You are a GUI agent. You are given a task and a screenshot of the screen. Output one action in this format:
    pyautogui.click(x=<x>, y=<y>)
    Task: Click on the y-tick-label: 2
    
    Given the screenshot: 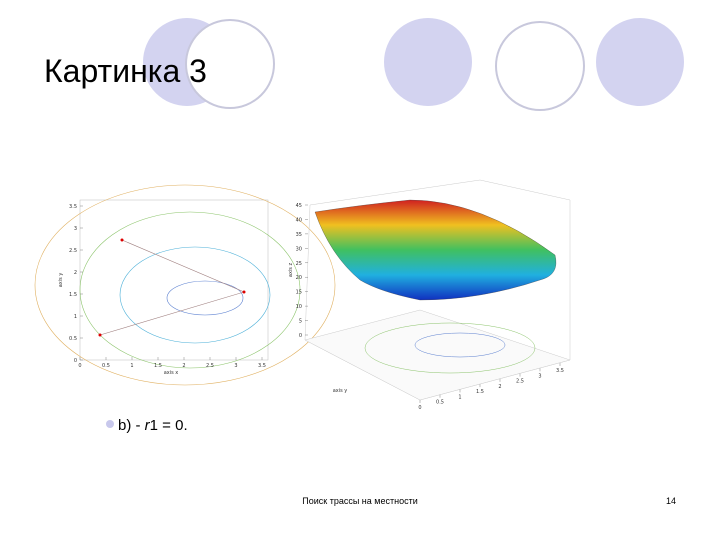 What is the action you would take?
    pyautogui.click(x=75, y=273)
    